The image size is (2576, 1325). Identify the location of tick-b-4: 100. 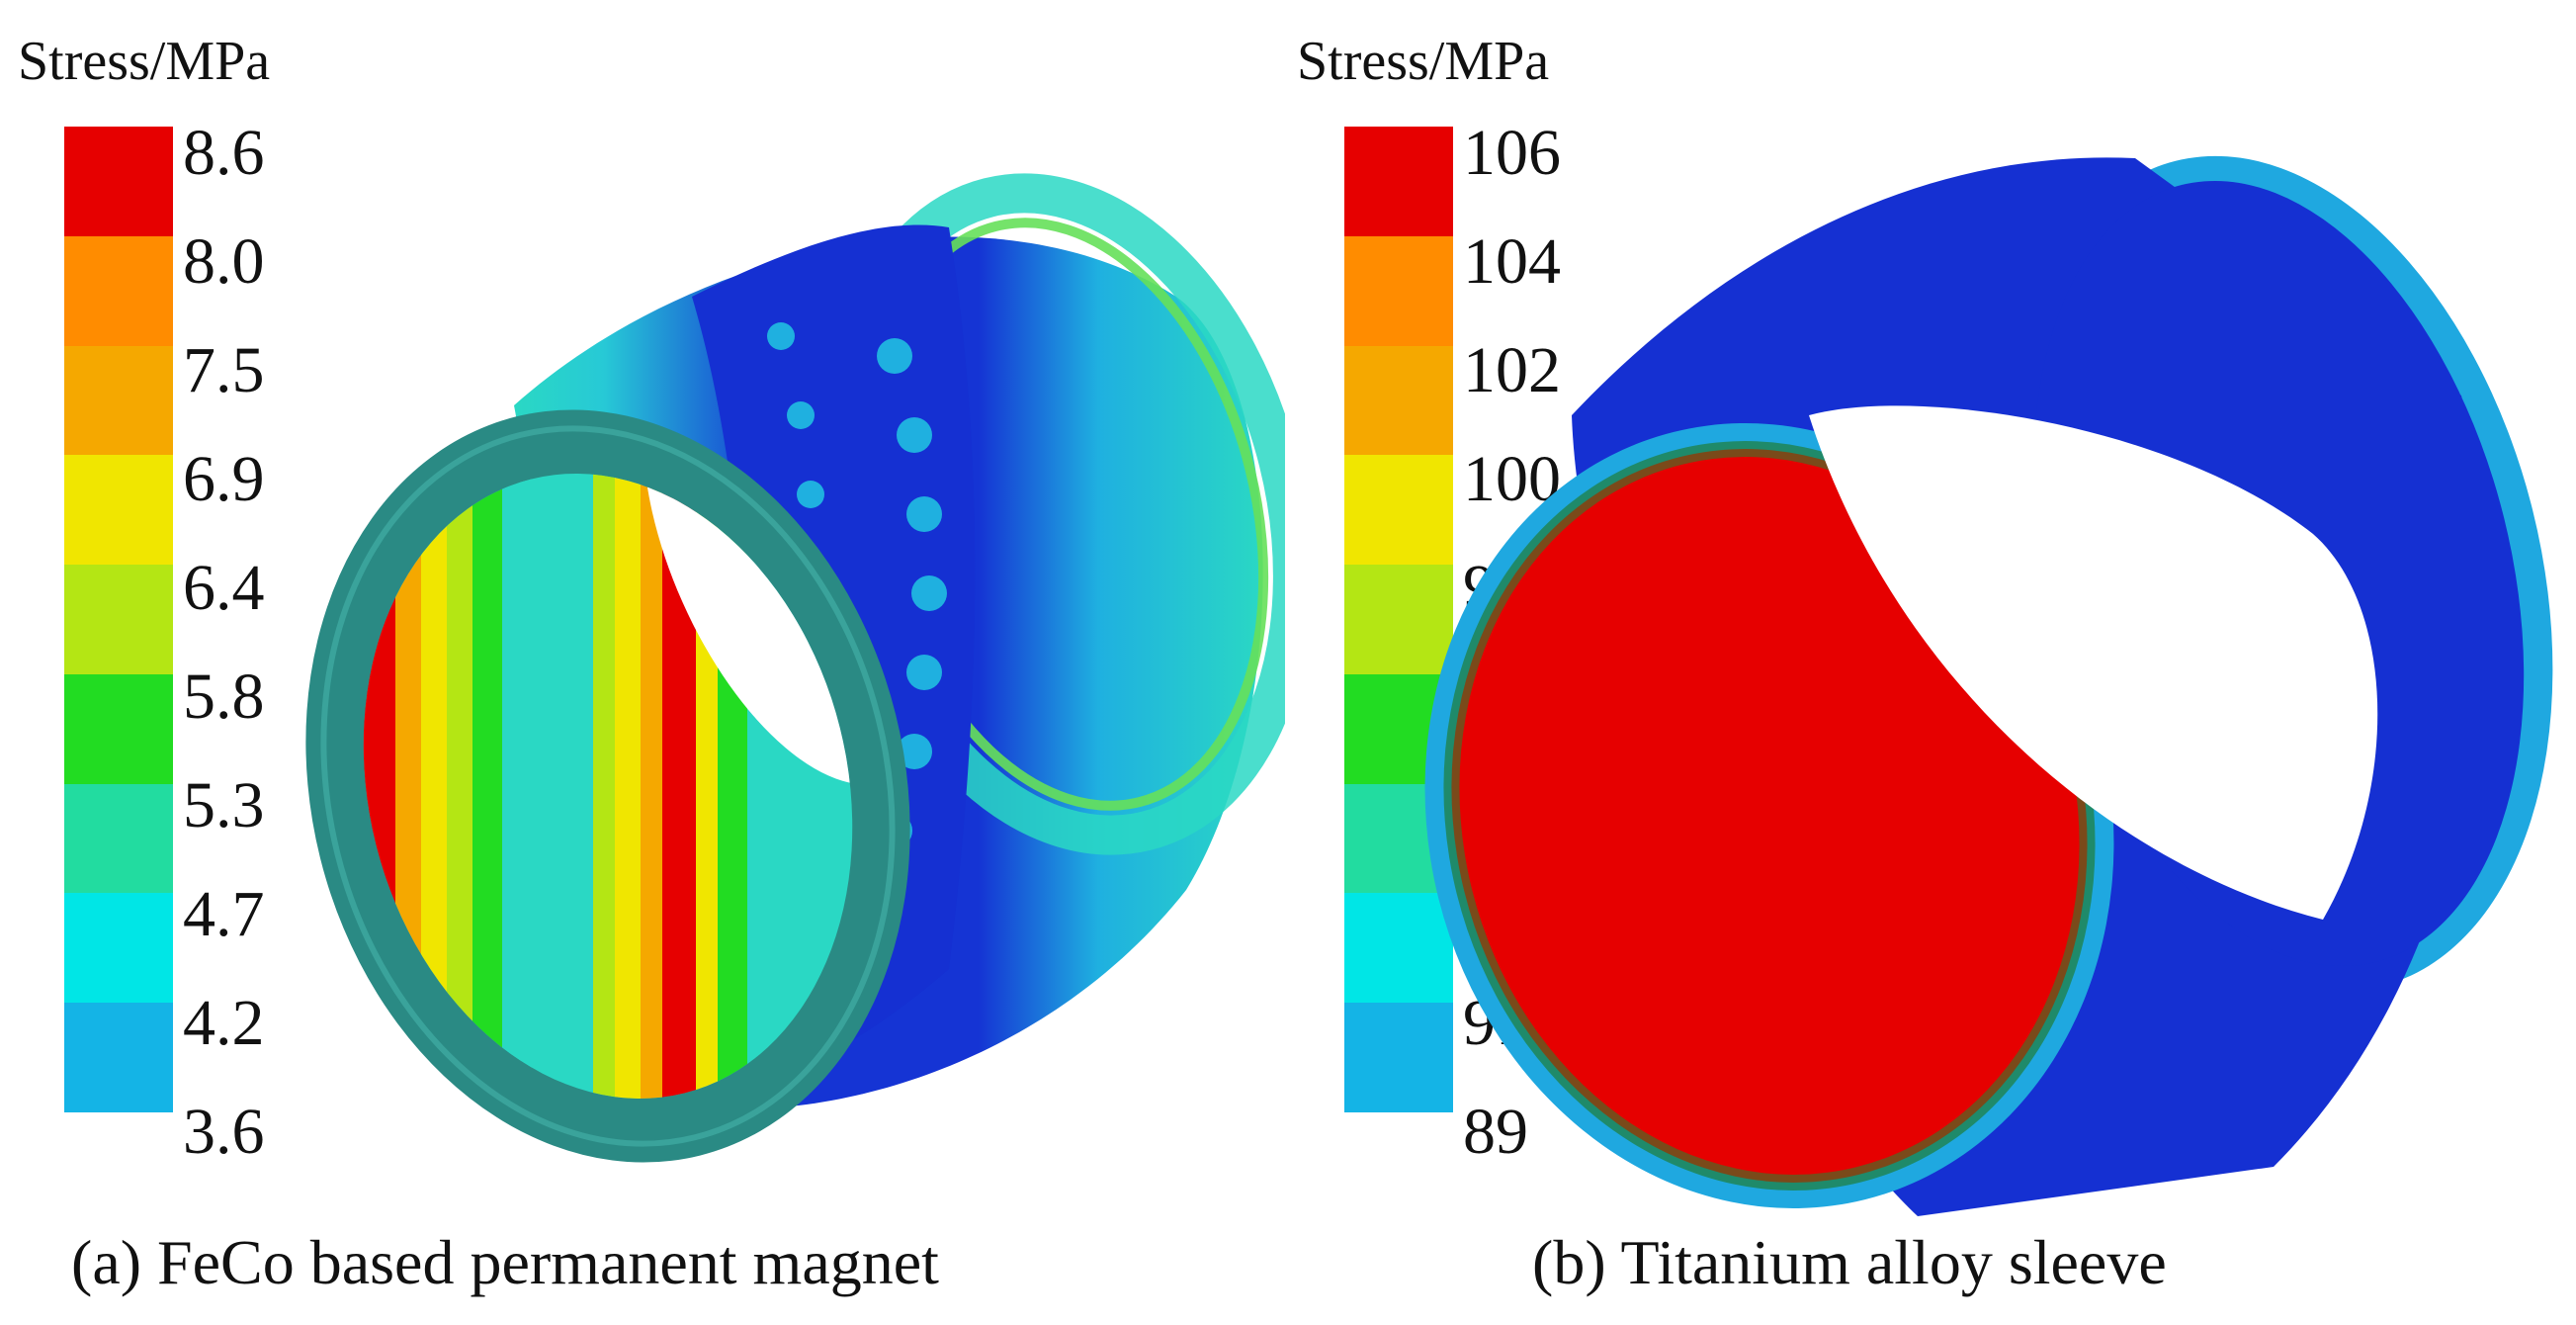
(1512, 479).